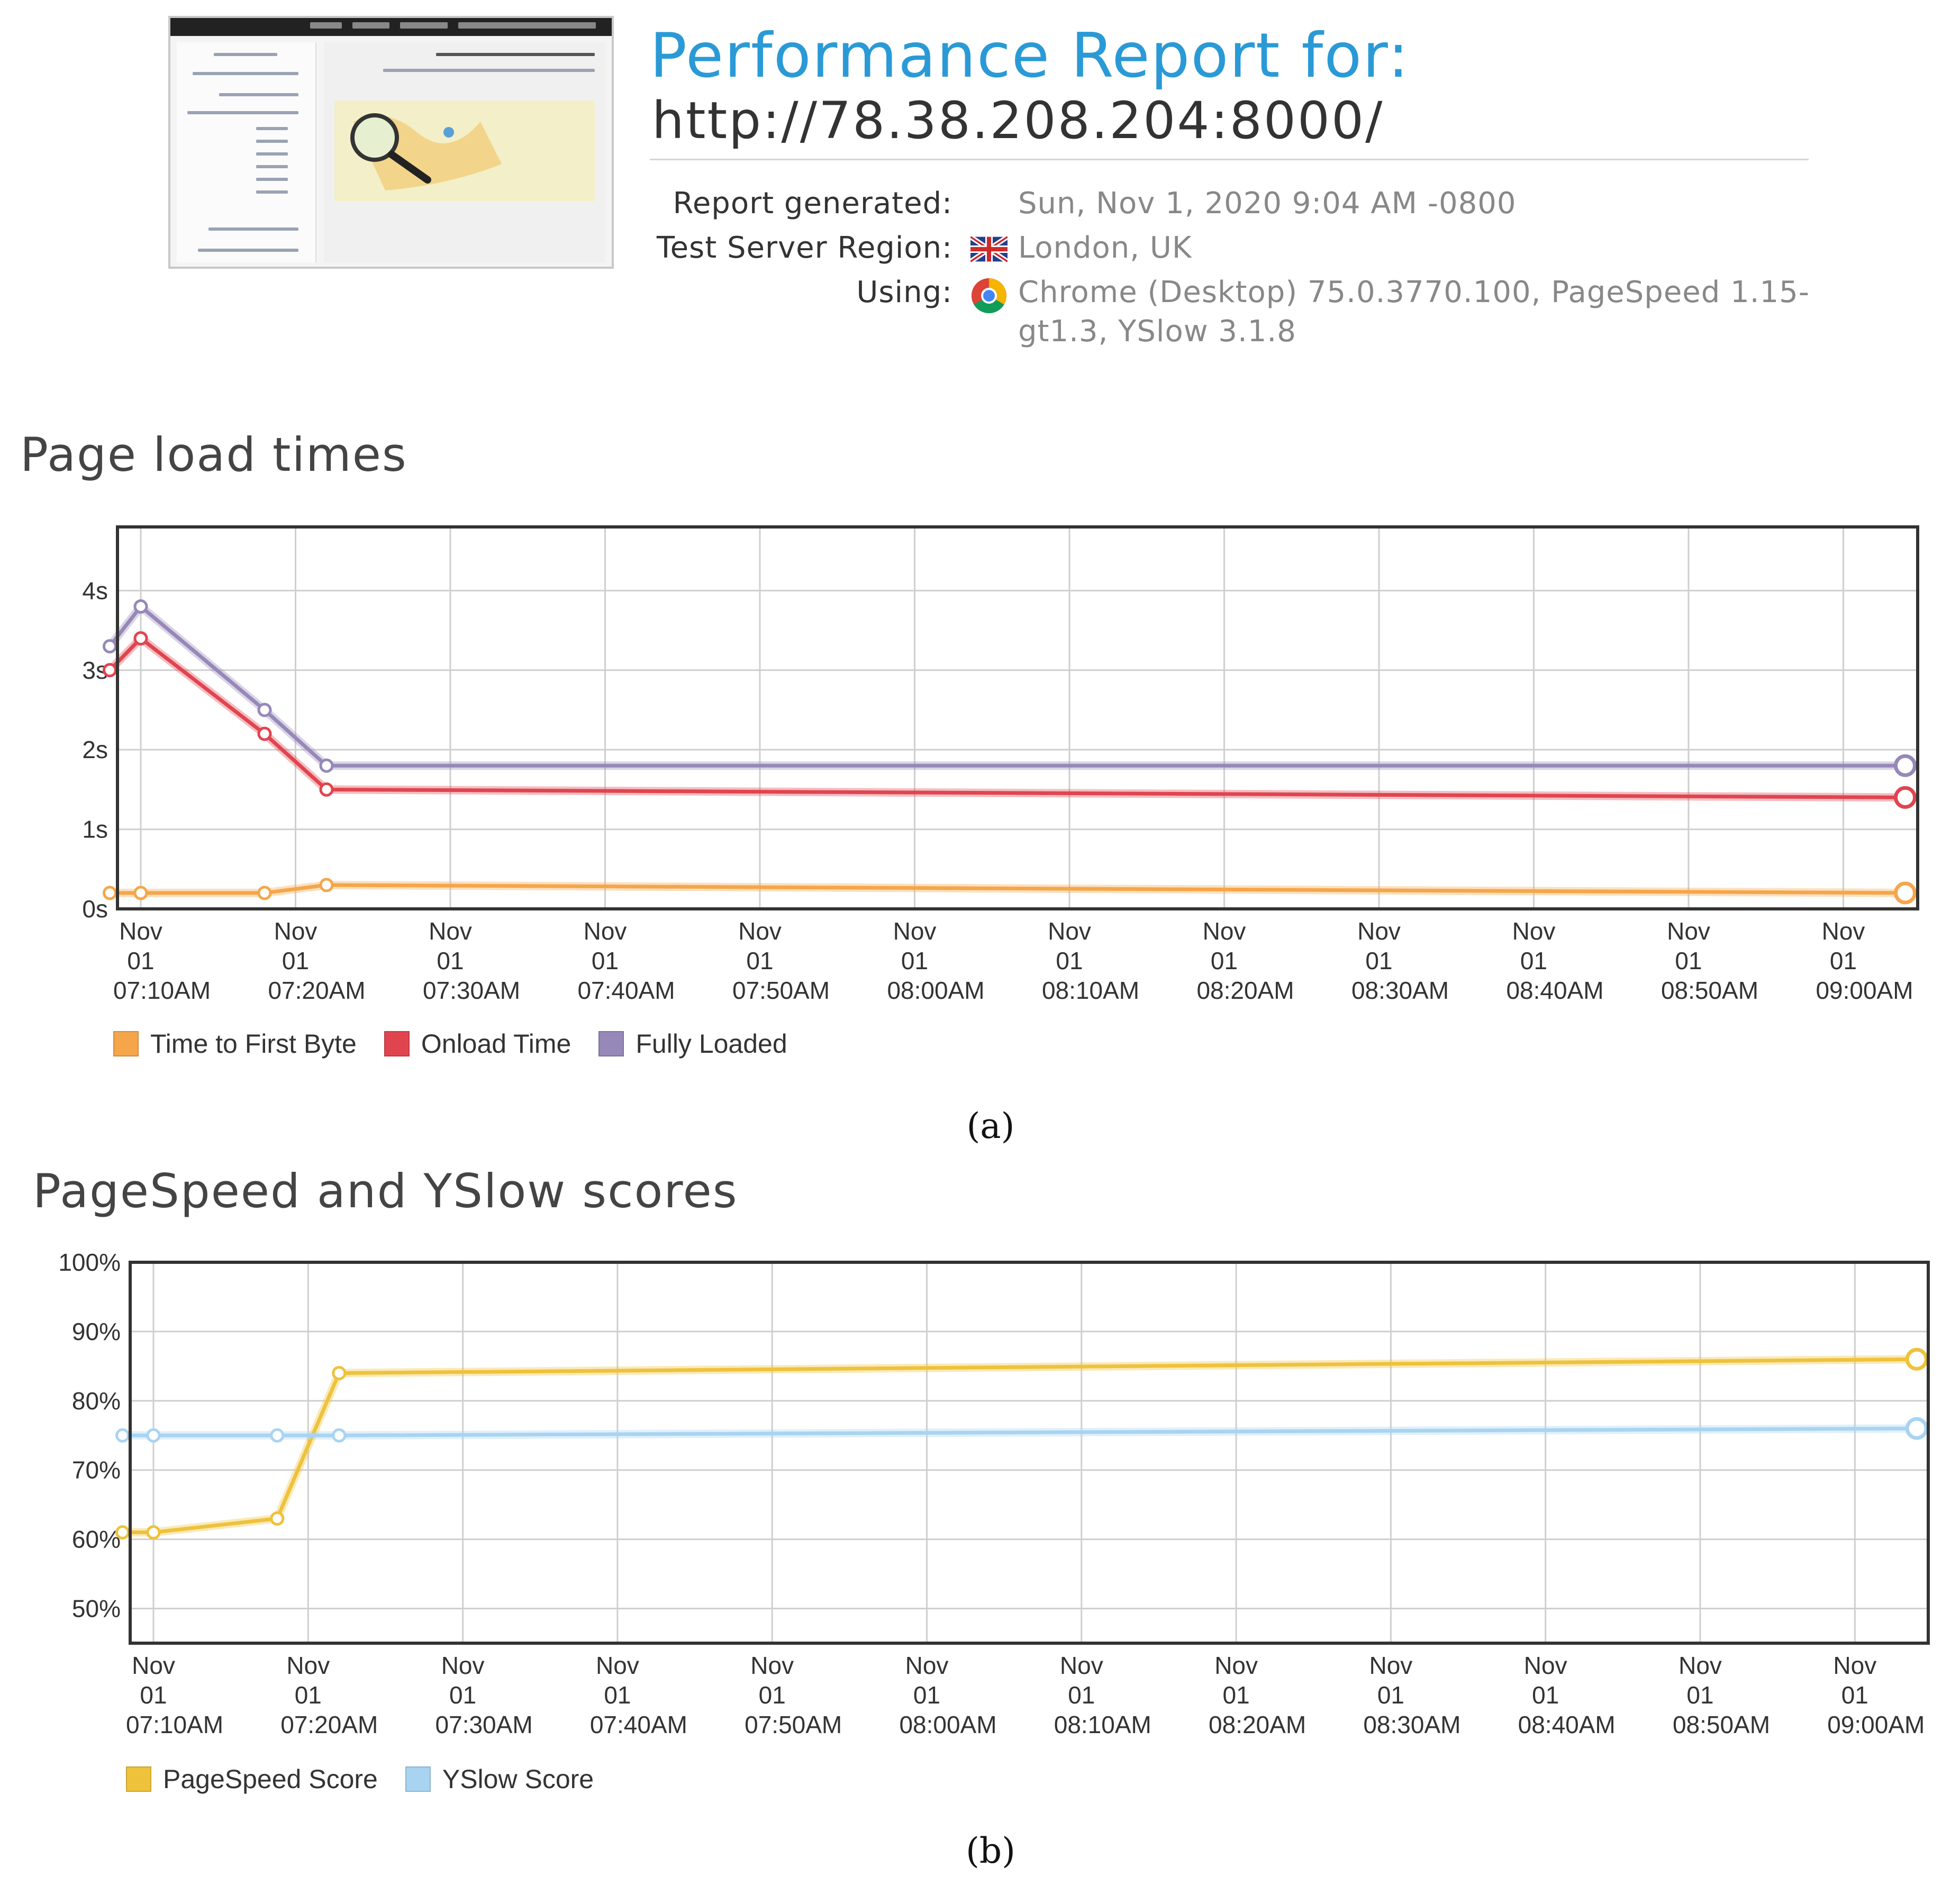  What do you see at coordinates (518, 1779) in the screenshot?
I see `legend-label-yslow: YSlow Score` at bounding box center [518, 1779].